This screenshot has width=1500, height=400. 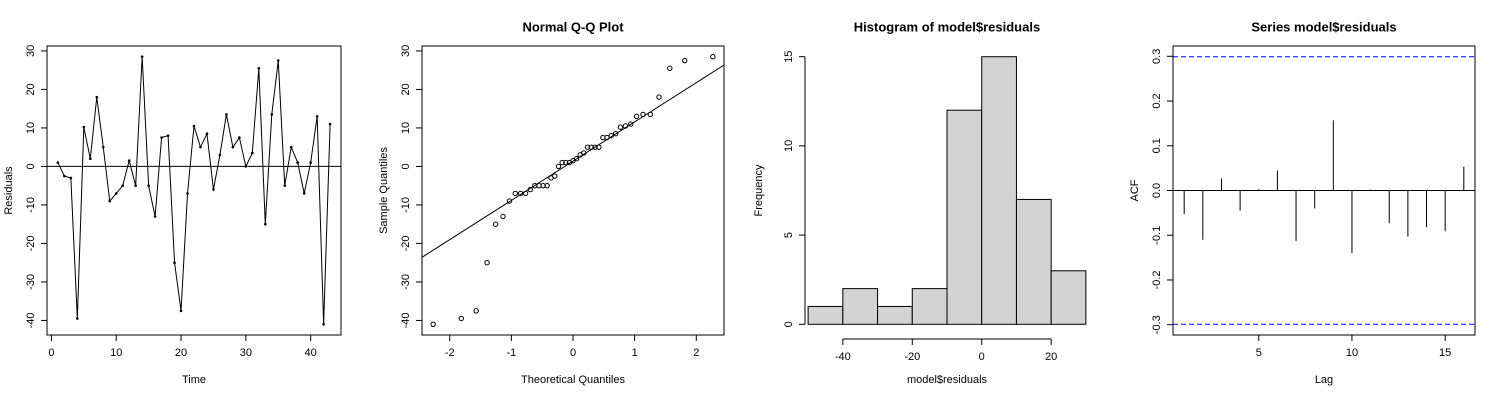 I want to click on x-tick-label: 1, so click(x=635, y=353).